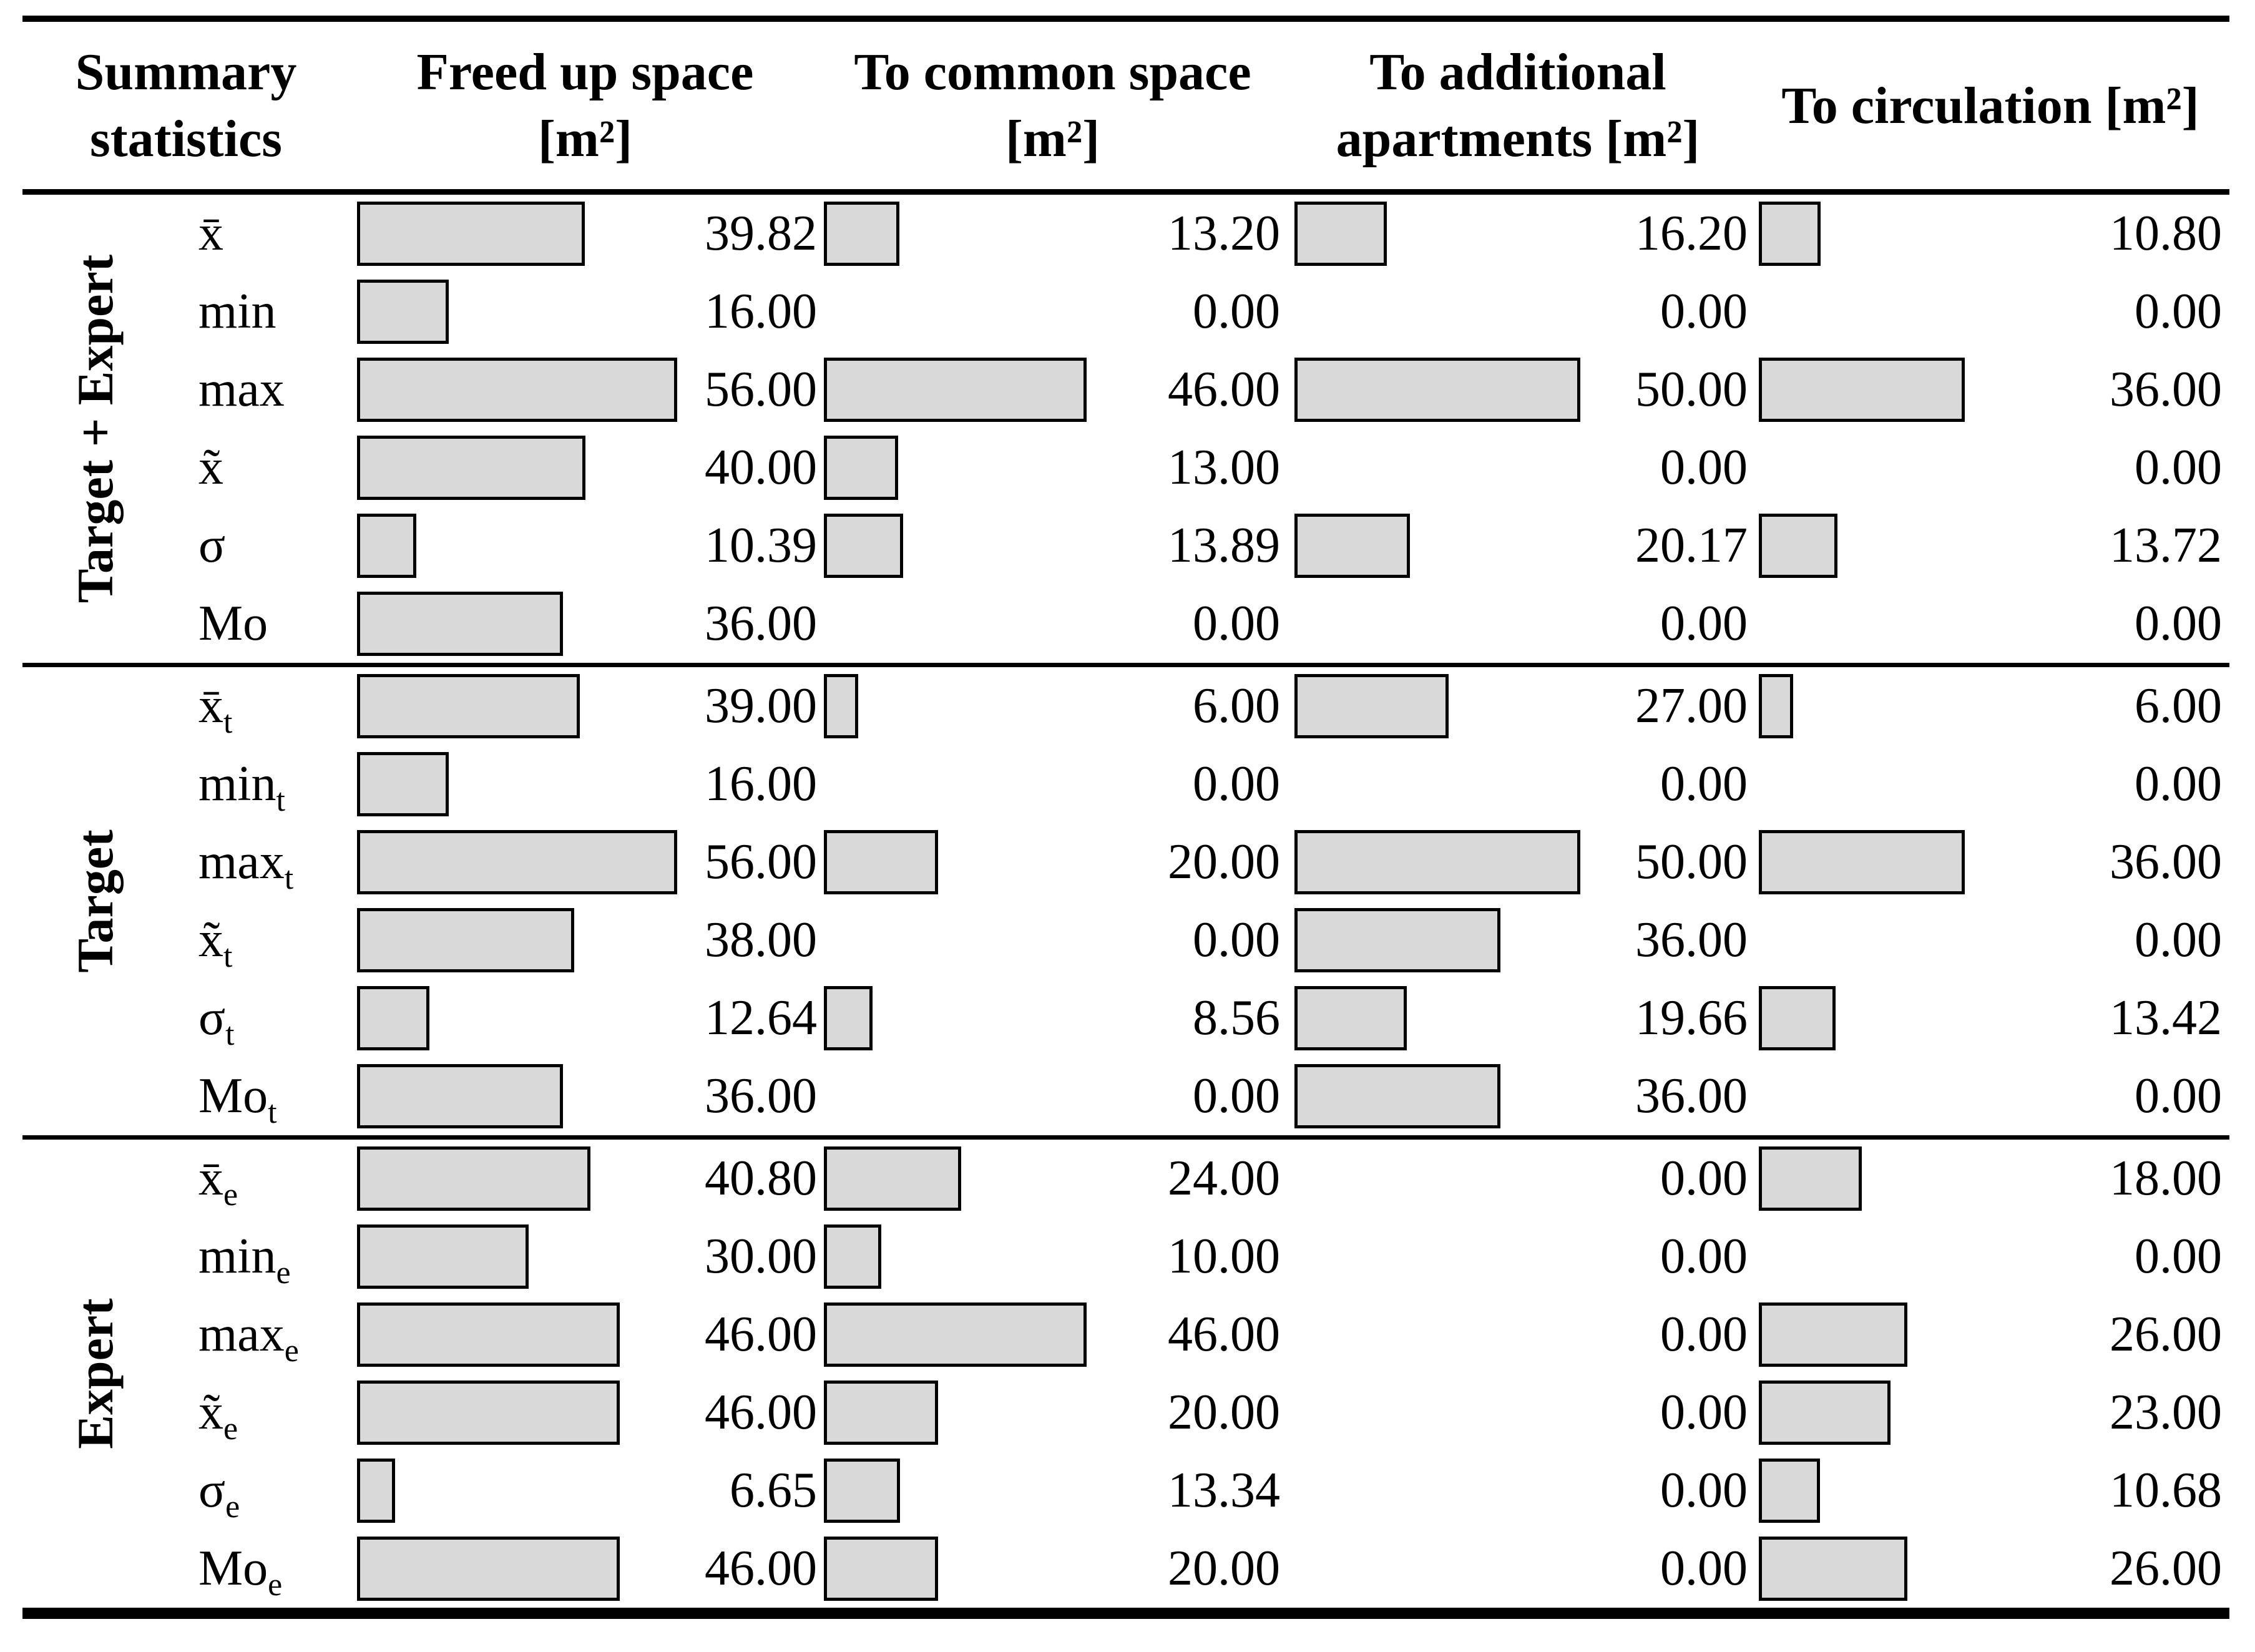 The height and width of the screenshot is (1652, 2255). I want to click on column-header-freed-up-space: Freed up space [m²], so click(585, 105).